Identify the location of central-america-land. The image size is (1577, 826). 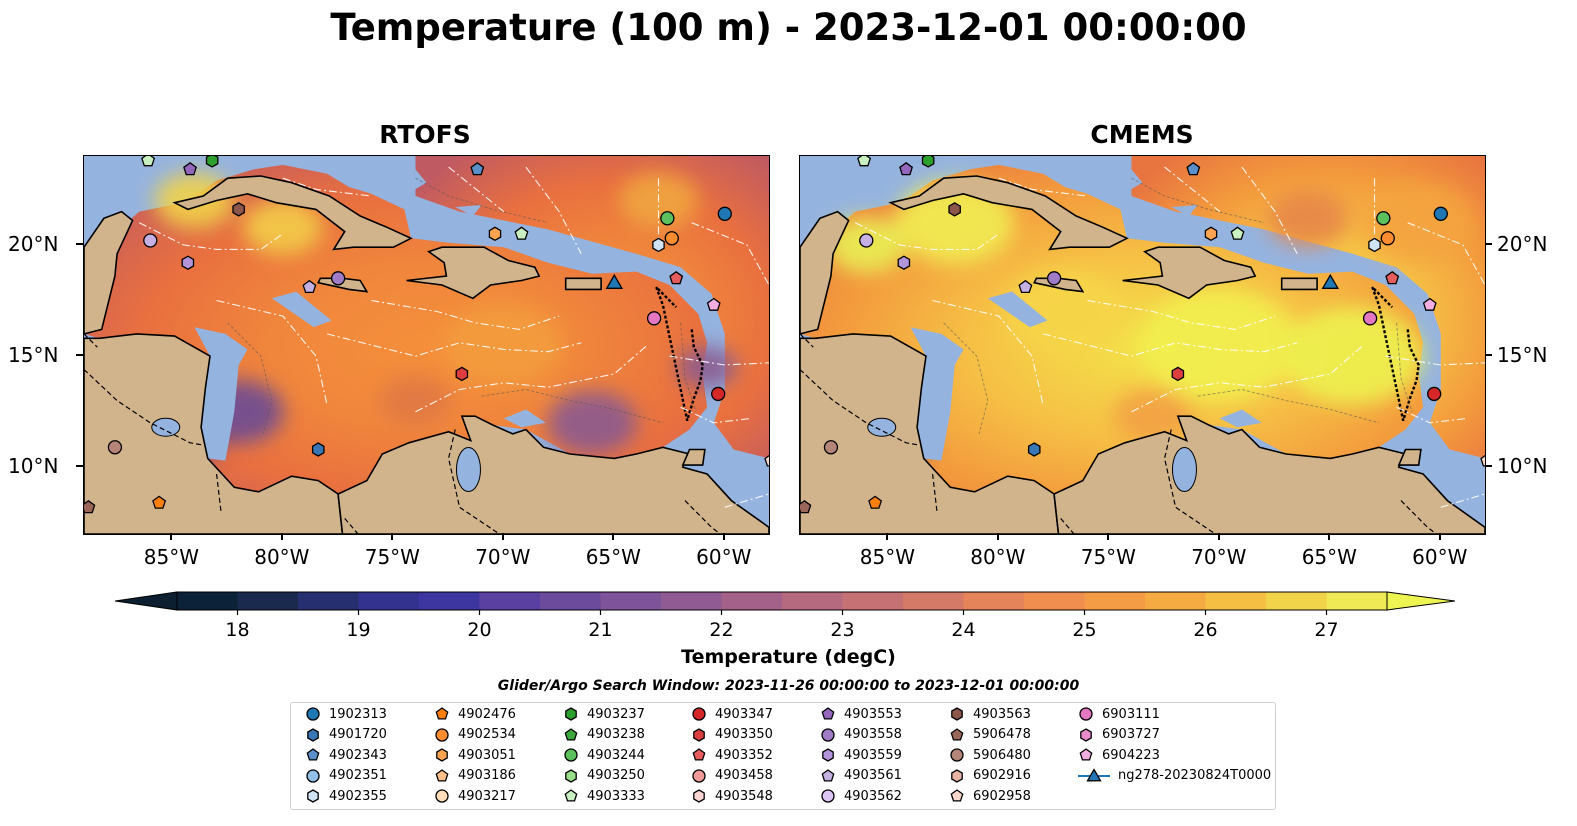
(930, 433).